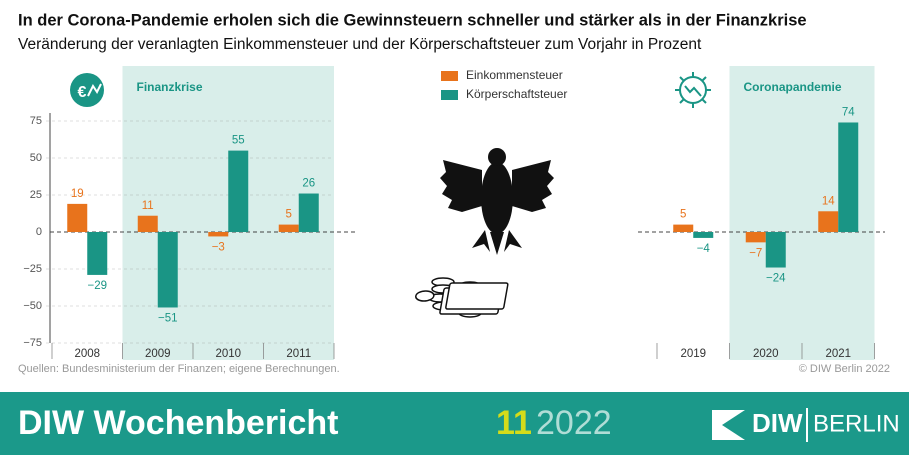 This screenshot has height=455, width=909. What do you see at coordinates (838, 354) in the screenshot?
I see `x-tick-label: 2021` at bounding box center [838, 354].